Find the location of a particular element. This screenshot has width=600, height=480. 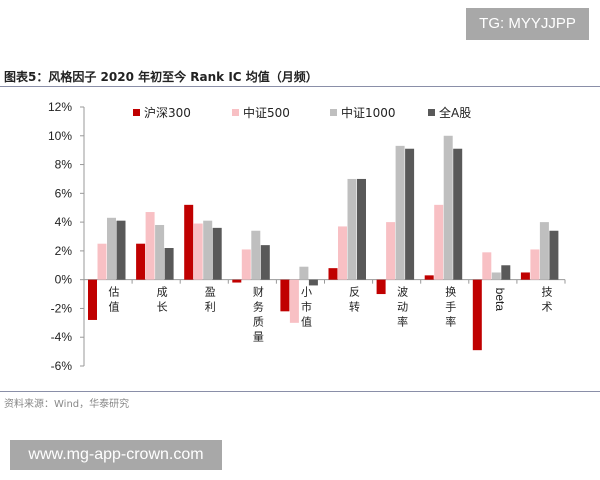

bar-沪深300-估值 is located at coordinates (92, 299).